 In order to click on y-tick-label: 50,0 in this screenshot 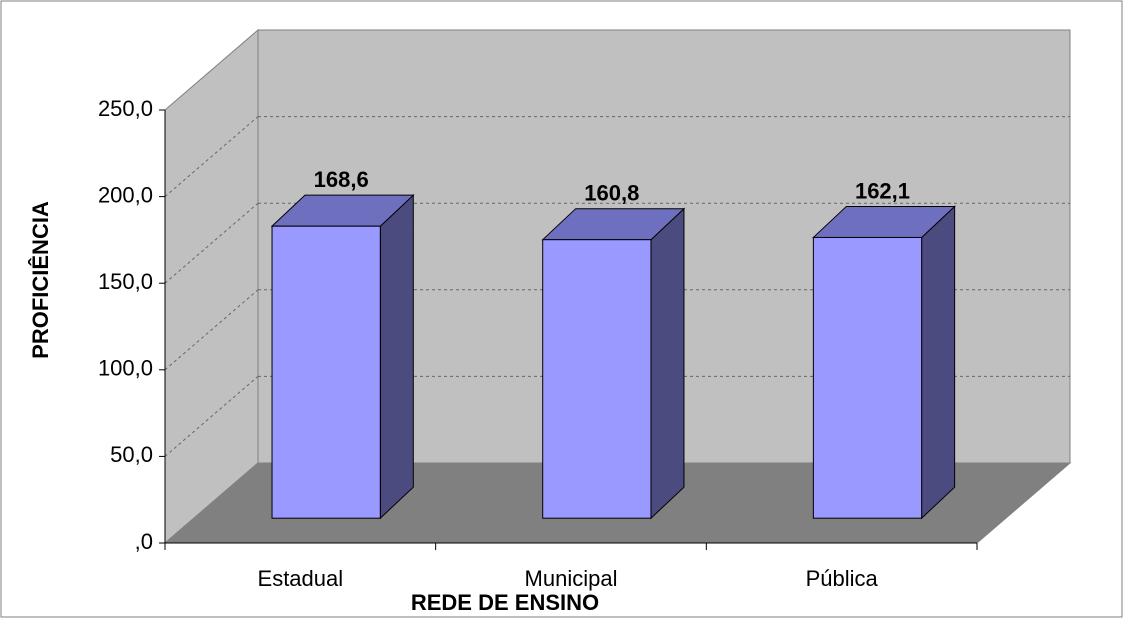, I will do `click(131, 454)`.